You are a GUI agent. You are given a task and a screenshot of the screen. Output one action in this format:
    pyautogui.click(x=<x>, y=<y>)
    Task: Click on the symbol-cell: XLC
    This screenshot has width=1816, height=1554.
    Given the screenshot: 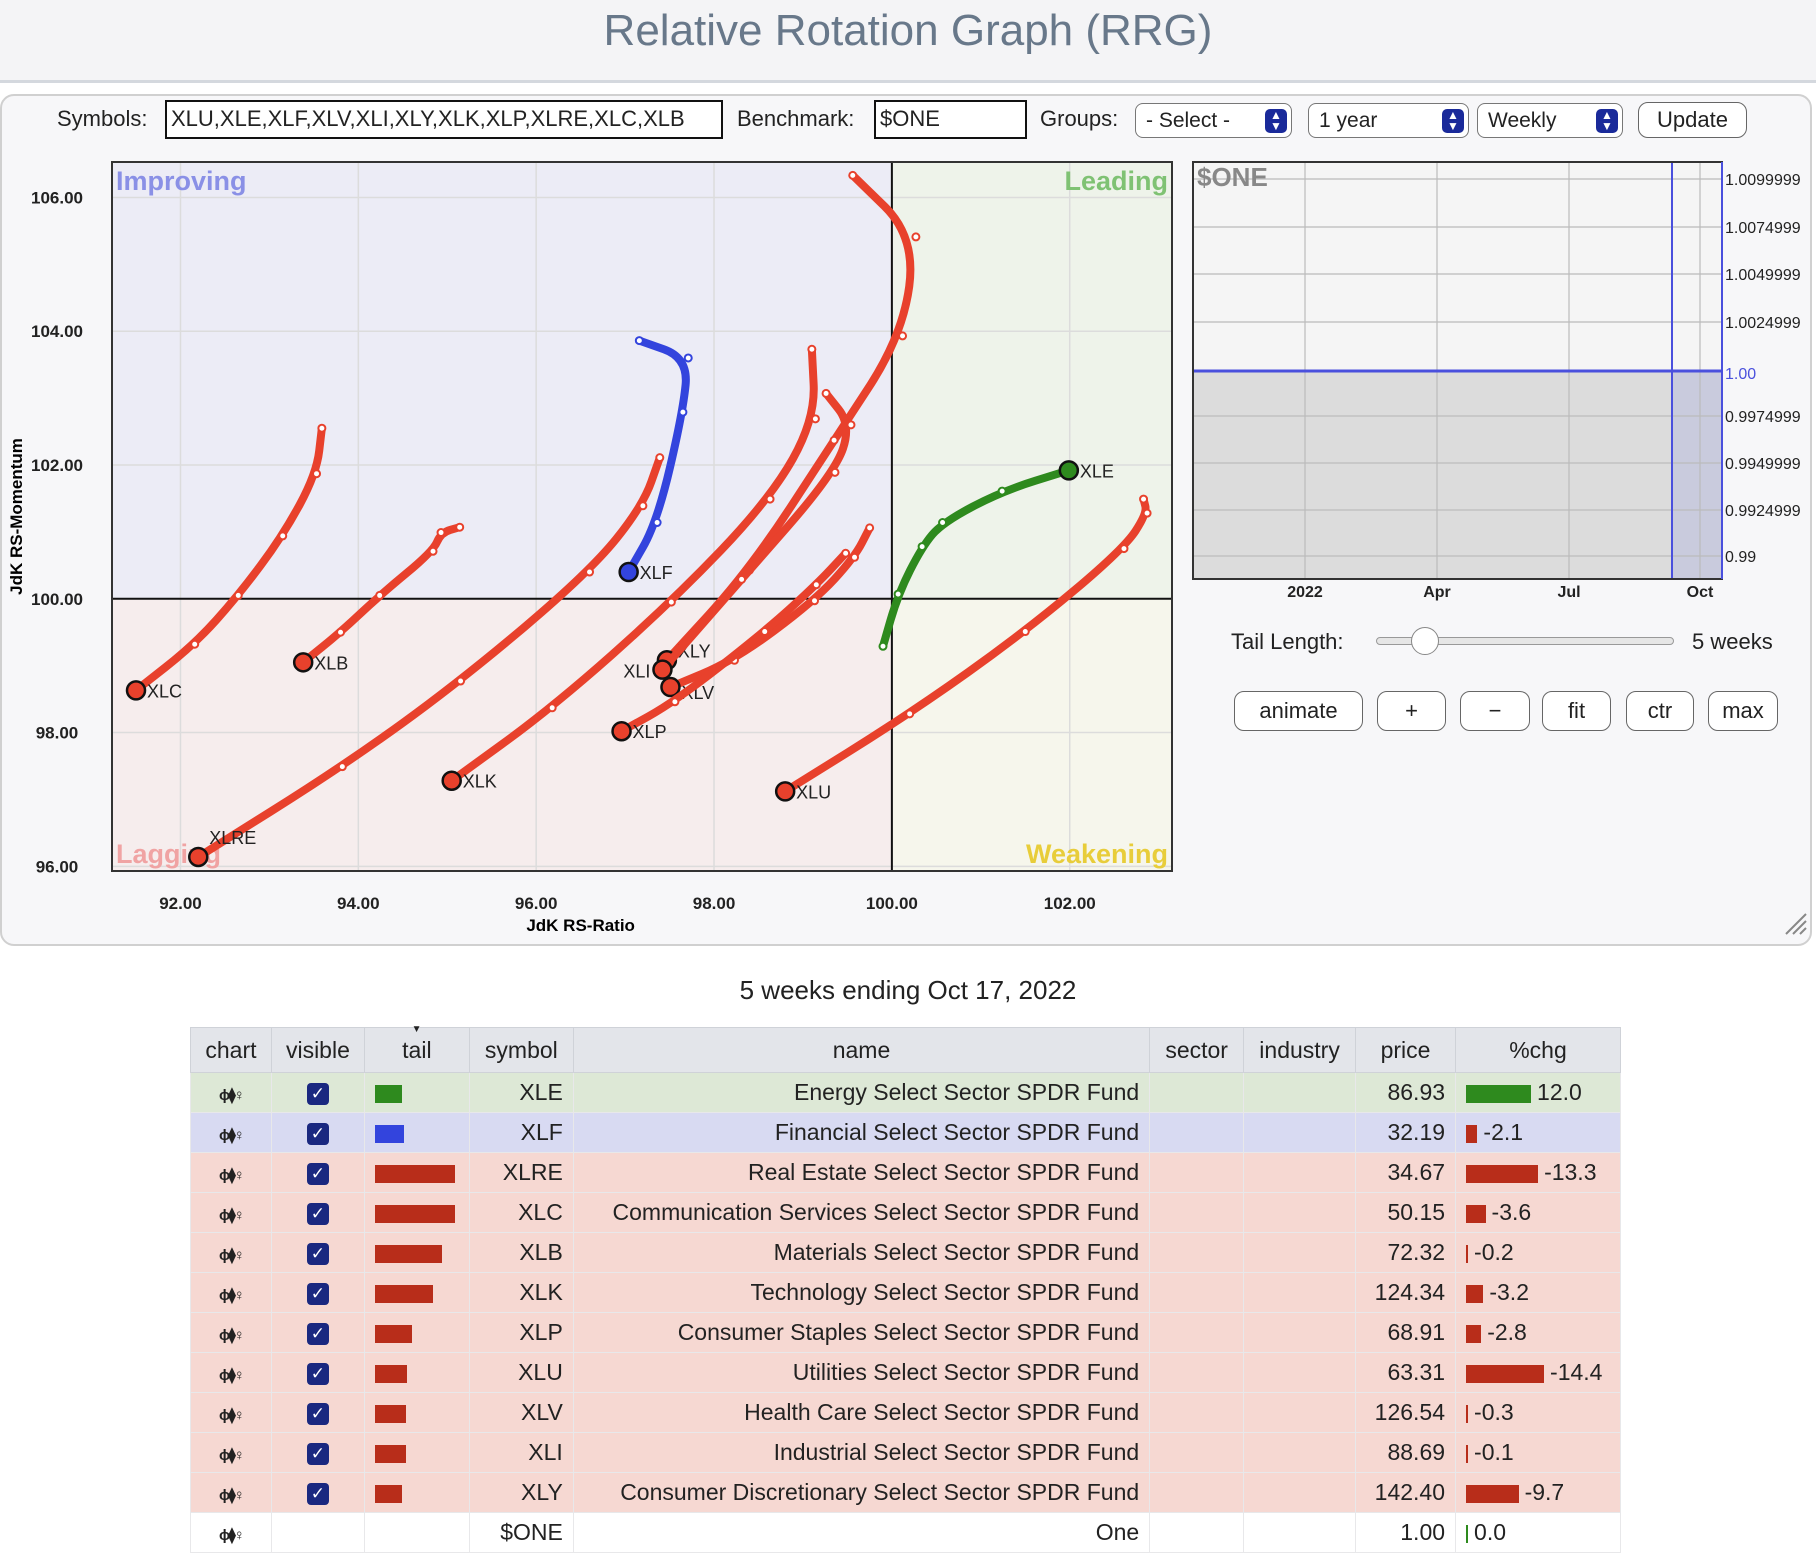 What is the action you would take?
    pyautogui.click(x=521, y=1212)
    